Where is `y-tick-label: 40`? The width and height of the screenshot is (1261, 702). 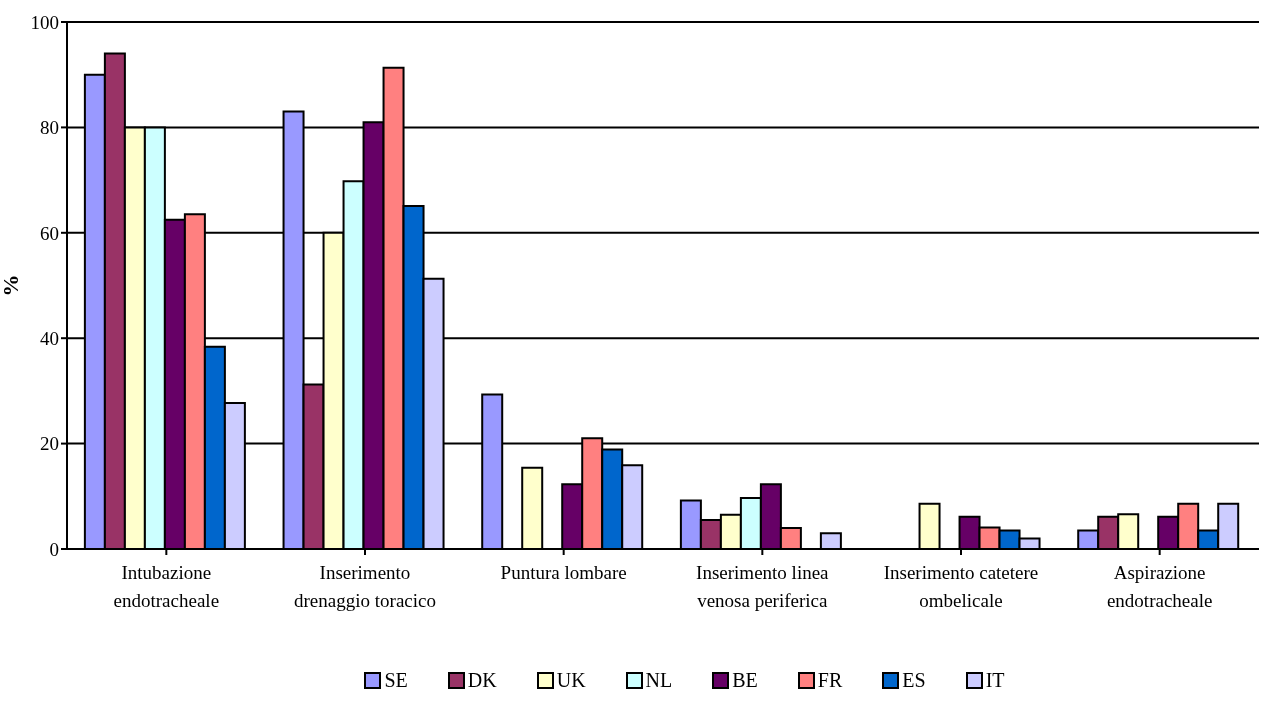
y-tick-label: 40 is located at coordinates (49, 338).